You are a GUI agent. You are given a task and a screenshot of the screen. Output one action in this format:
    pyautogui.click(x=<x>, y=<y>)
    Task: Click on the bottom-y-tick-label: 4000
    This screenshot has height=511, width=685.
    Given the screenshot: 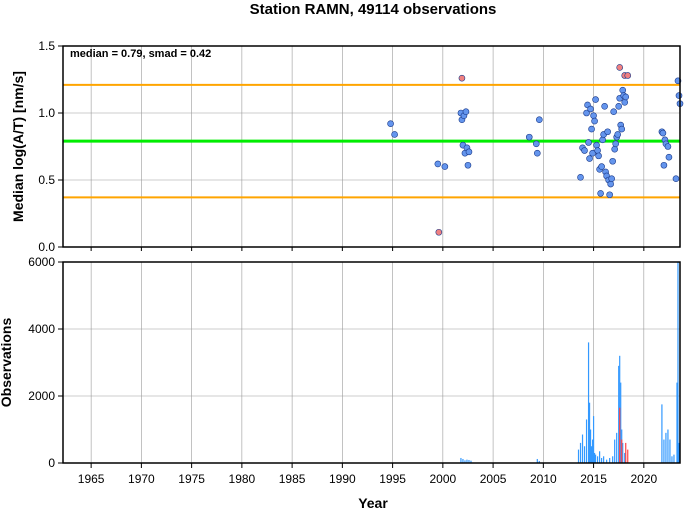 What is the action you would take?
    pyautogui.click(x=41, y=329)
    